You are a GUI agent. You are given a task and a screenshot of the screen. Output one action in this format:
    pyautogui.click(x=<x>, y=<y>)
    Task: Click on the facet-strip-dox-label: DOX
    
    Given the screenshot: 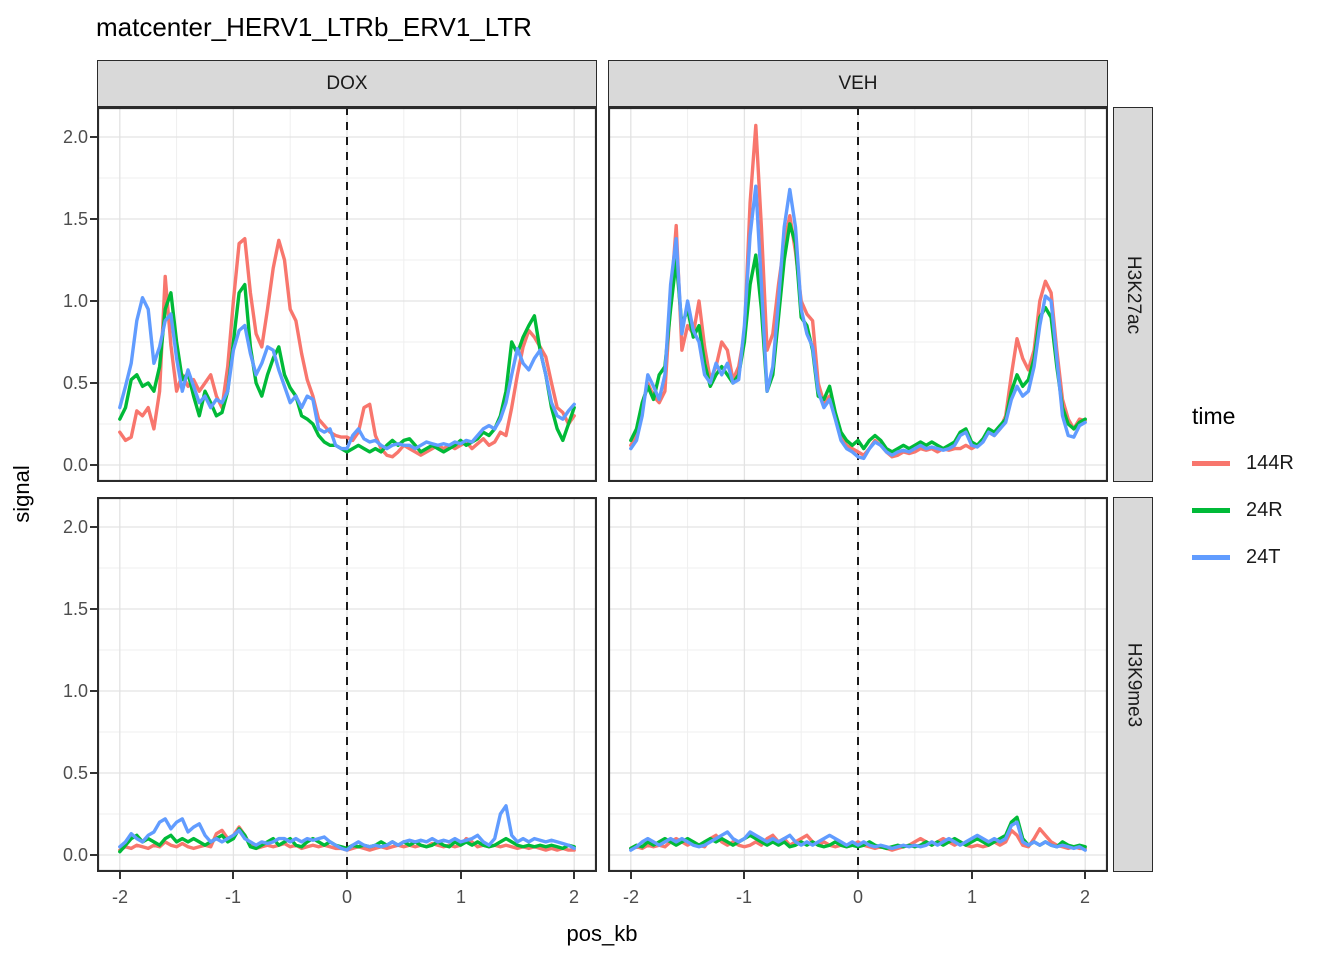 What is the action you would take?
    pyautogui.click(x=347, y=83)
    